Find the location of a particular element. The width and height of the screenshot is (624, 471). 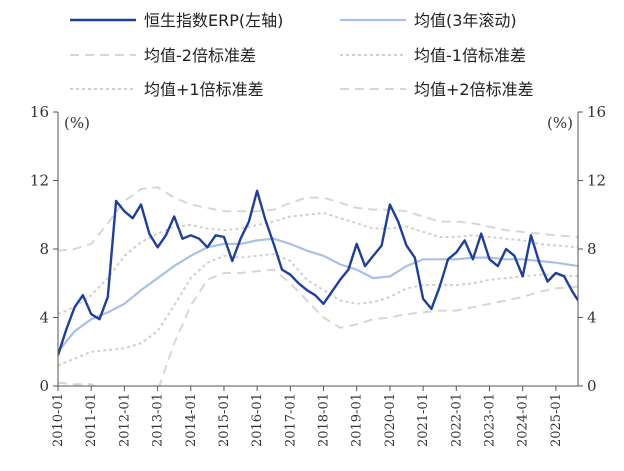

y-tick-label-right: 12 is located at coordinates (596, 181).